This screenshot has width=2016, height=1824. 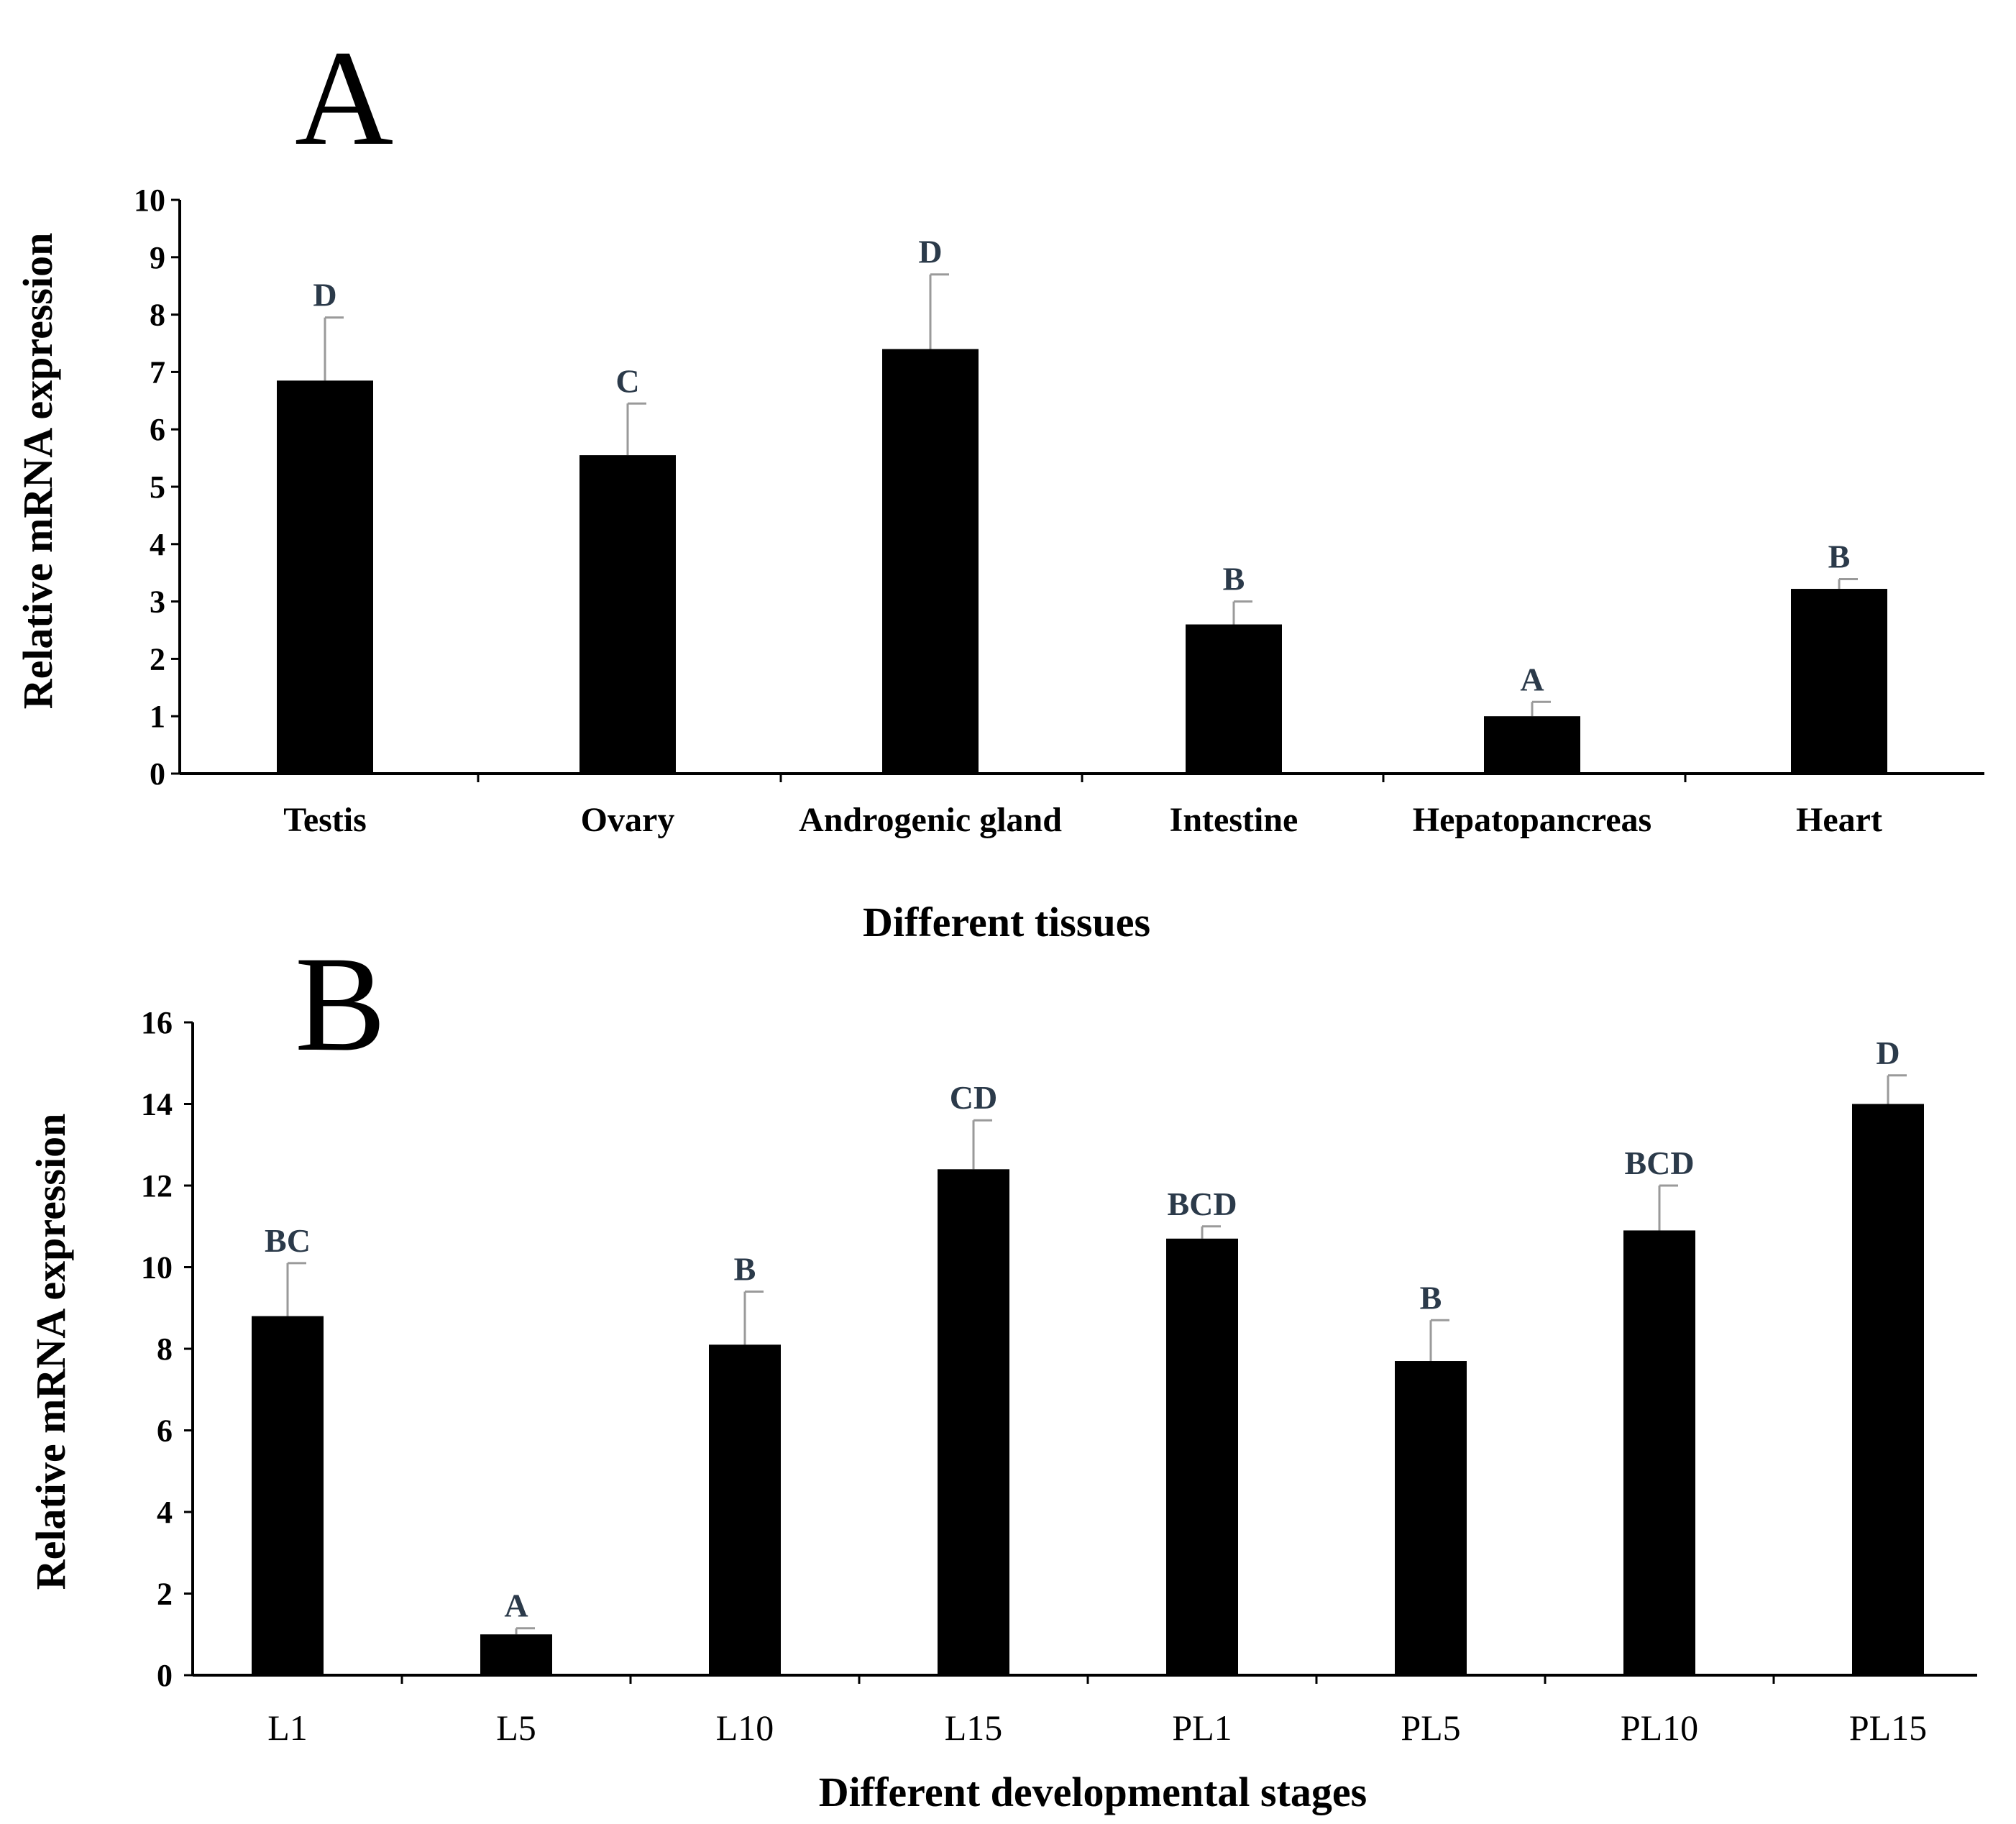 I want to click on panel-b-y-tick-label: 12, so click(x=157, y=1186).